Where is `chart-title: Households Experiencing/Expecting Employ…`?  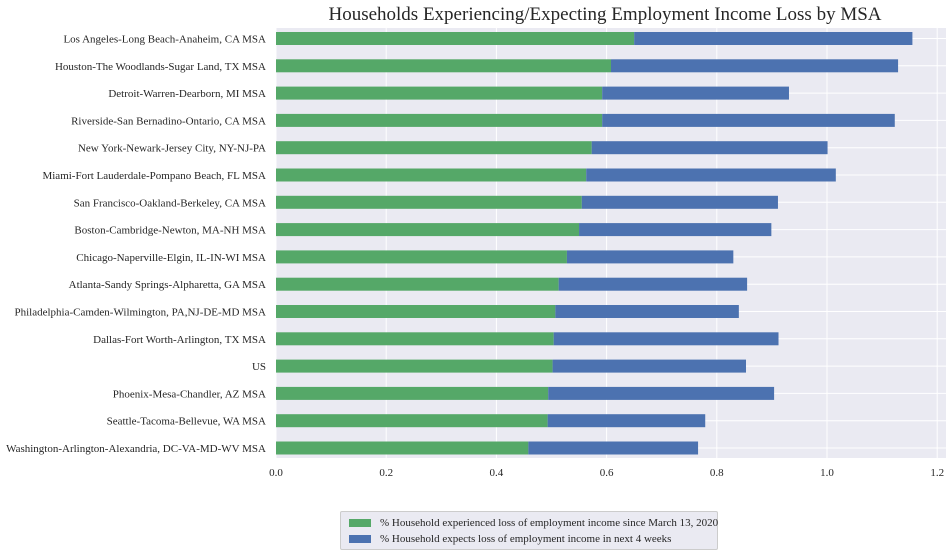
chart-title: Households Experiencing/Expecting Employ… is located at coordinates (604, 14).